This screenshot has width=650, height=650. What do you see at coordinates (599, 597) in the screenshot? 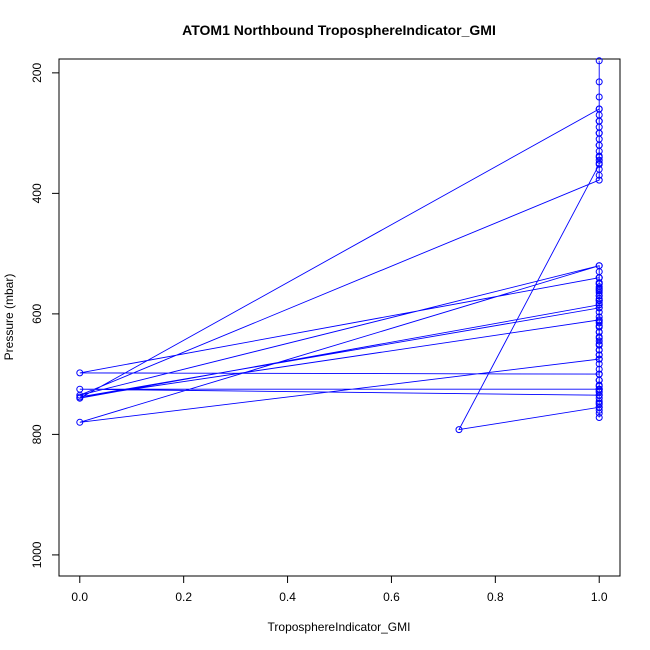
I see `x-tick-label: 1.0` at bounding box center [599, 597].